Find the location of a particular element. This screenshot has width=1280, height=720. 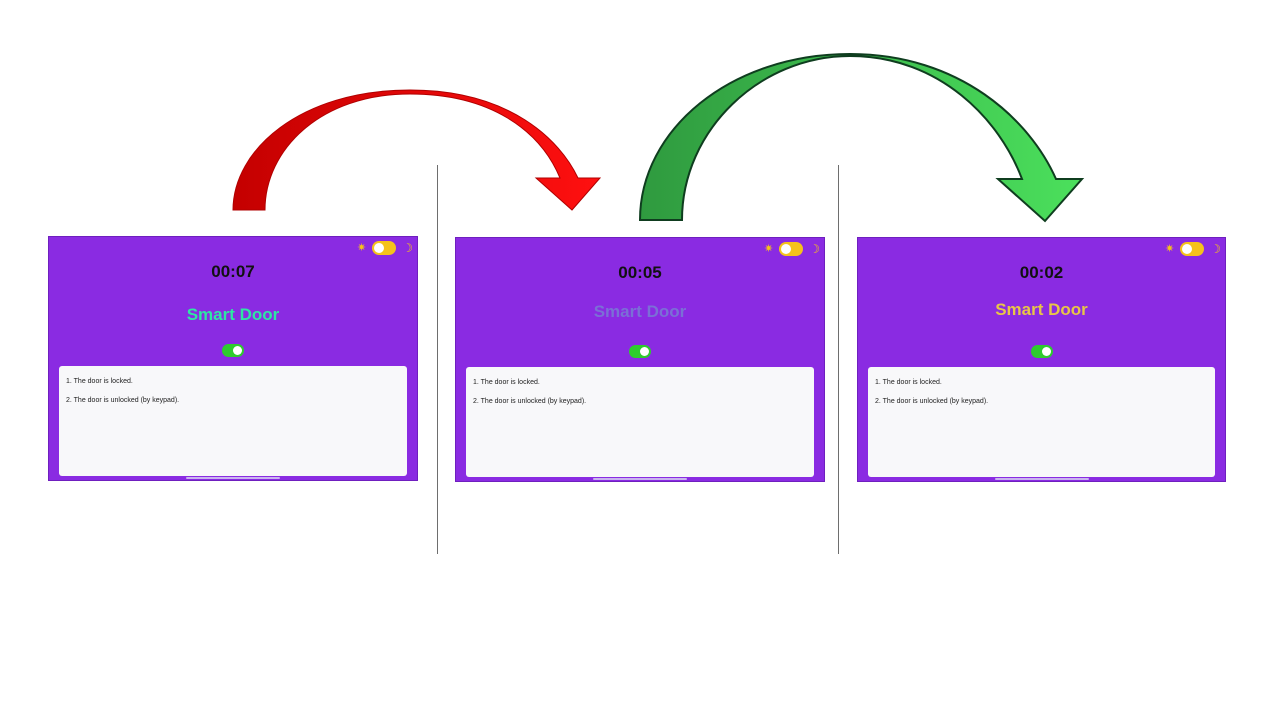

green-transition-arrow is located at coordinates (861, 137).